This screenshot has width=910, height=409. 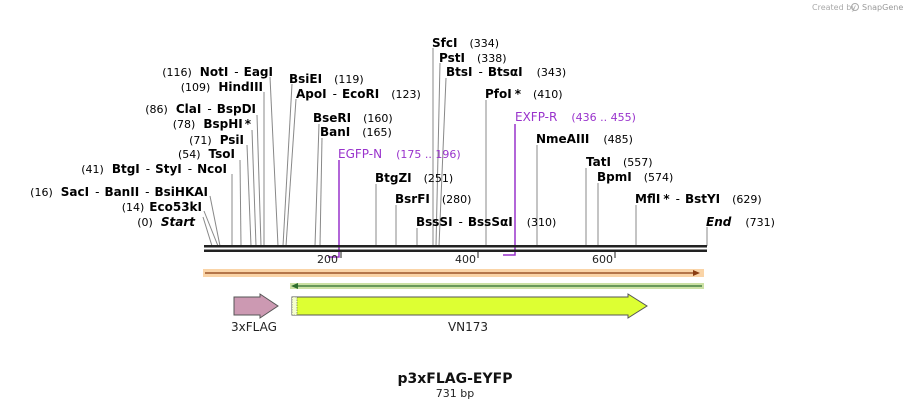 What do you see at coordinates (455, 379) in the screenshot?
I see `sequence-title: p3xFLAG-EYFP` at bounding box center [455, 379].